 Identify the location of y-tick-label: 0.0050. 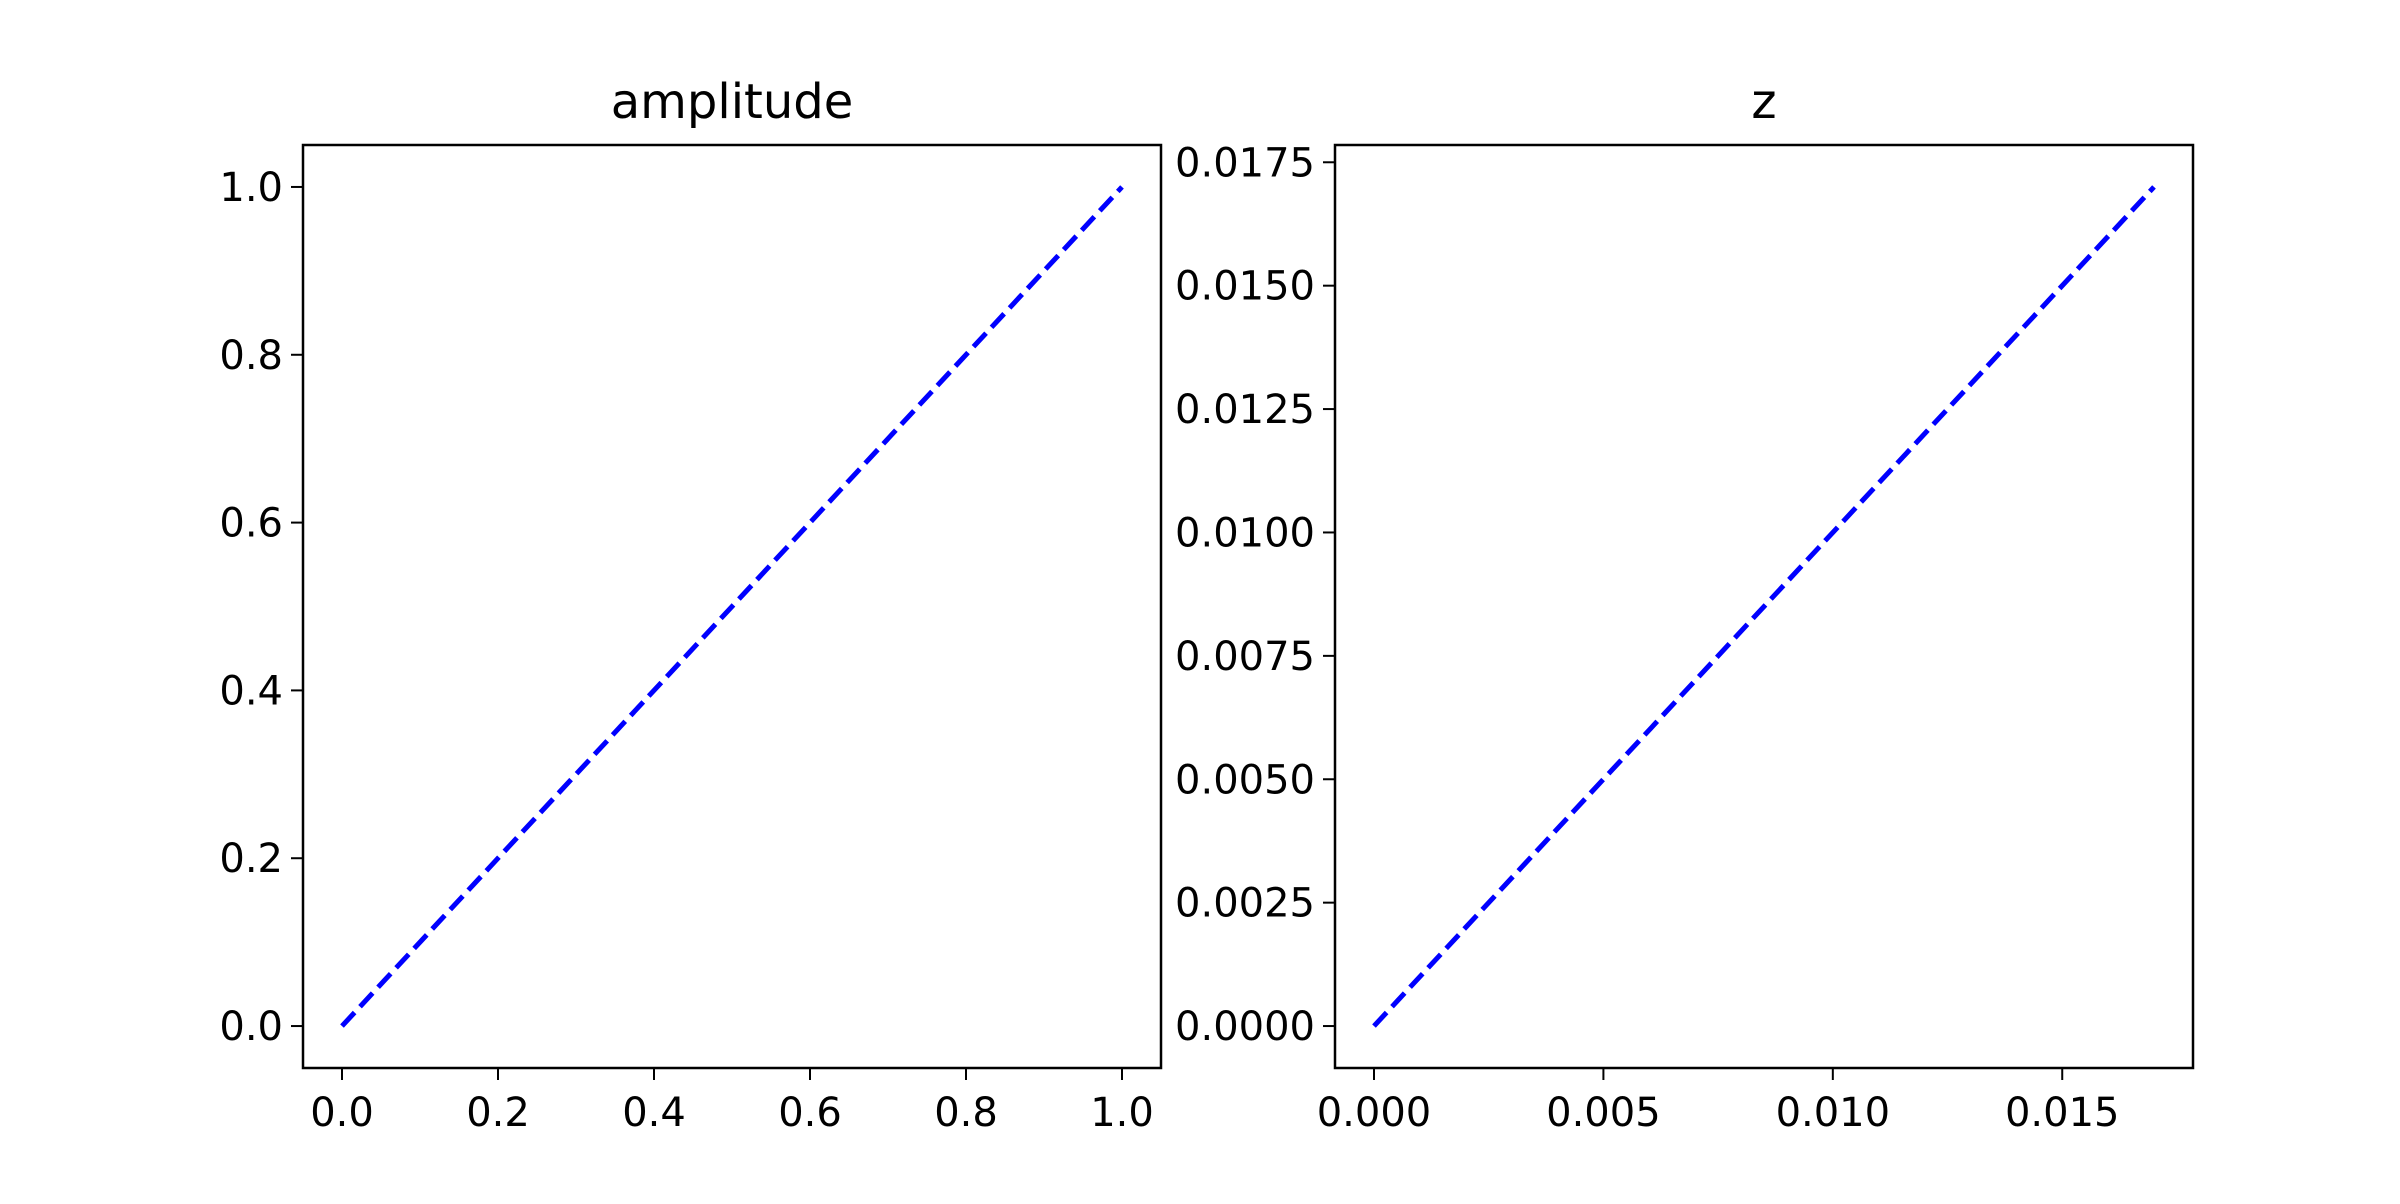
(1245, 780).